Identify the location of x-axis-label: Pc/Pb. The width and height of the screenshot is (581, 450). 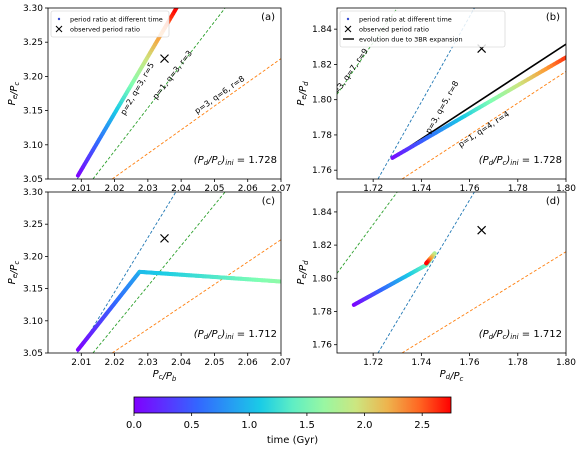
(165, 376).